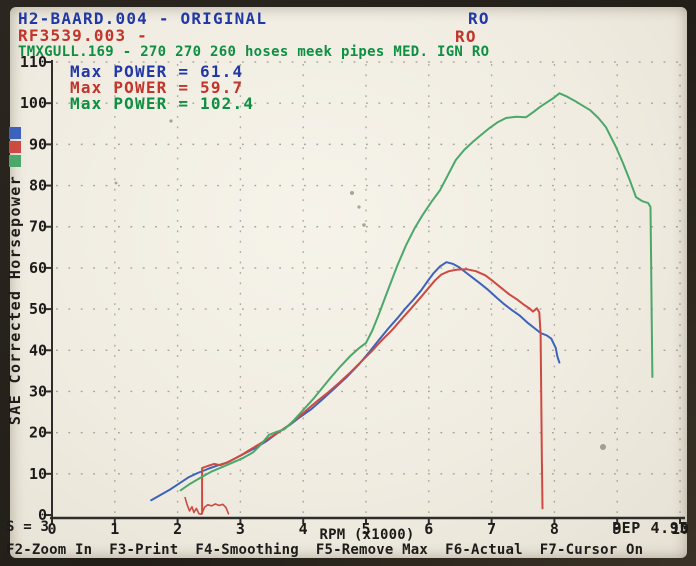 The height and width of the screenshot is (566, 696). I want to click on series-swatch-red-icon, so click(15, 147).